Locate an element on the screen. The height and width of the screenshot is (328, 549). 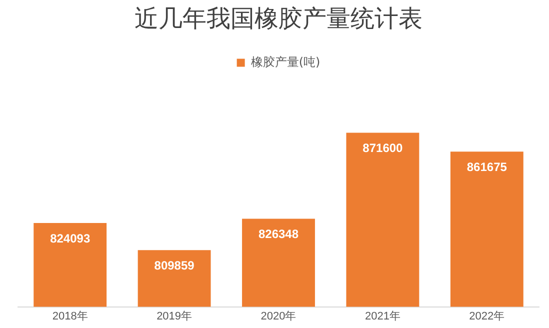
x-tick-label: 2020年 is located at coordinates (278, 316).